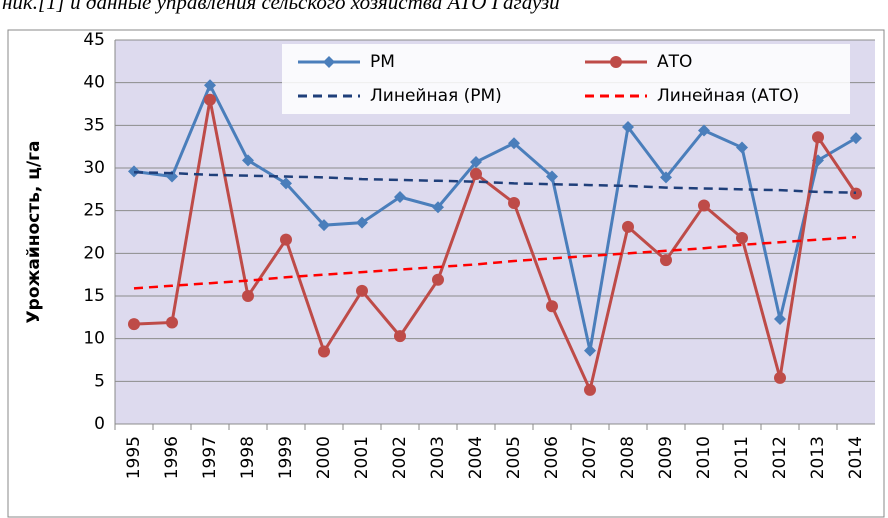 The height and width of the screenshot is (518, 888). I want to click on x-tick-label: 1999, so click(286, 457).